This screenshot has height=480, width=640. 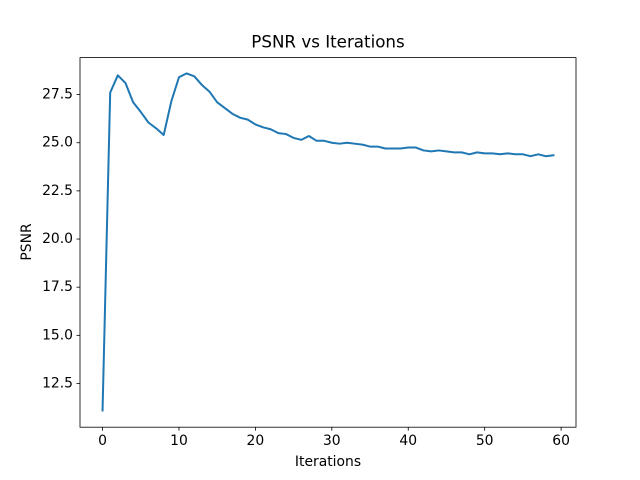 What do you see at coordinates (485, 441) in the screenshot?
I see `x-tick-label: 50` at bounding box center [485, 441].